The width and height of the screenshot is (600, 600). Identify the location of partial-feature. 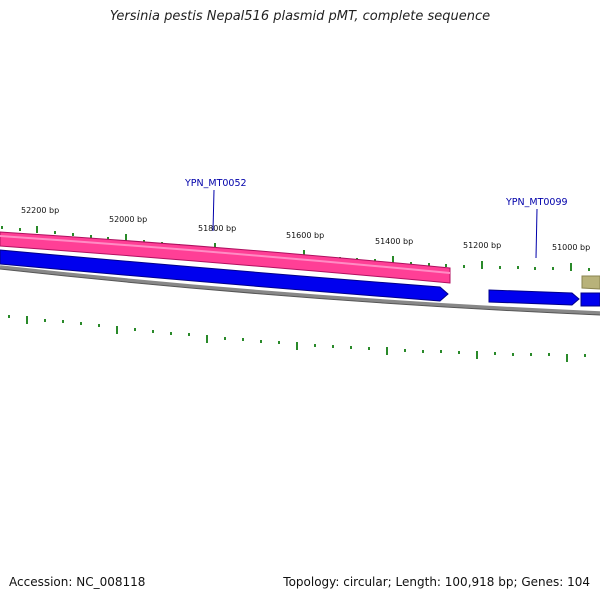
(590, 282).